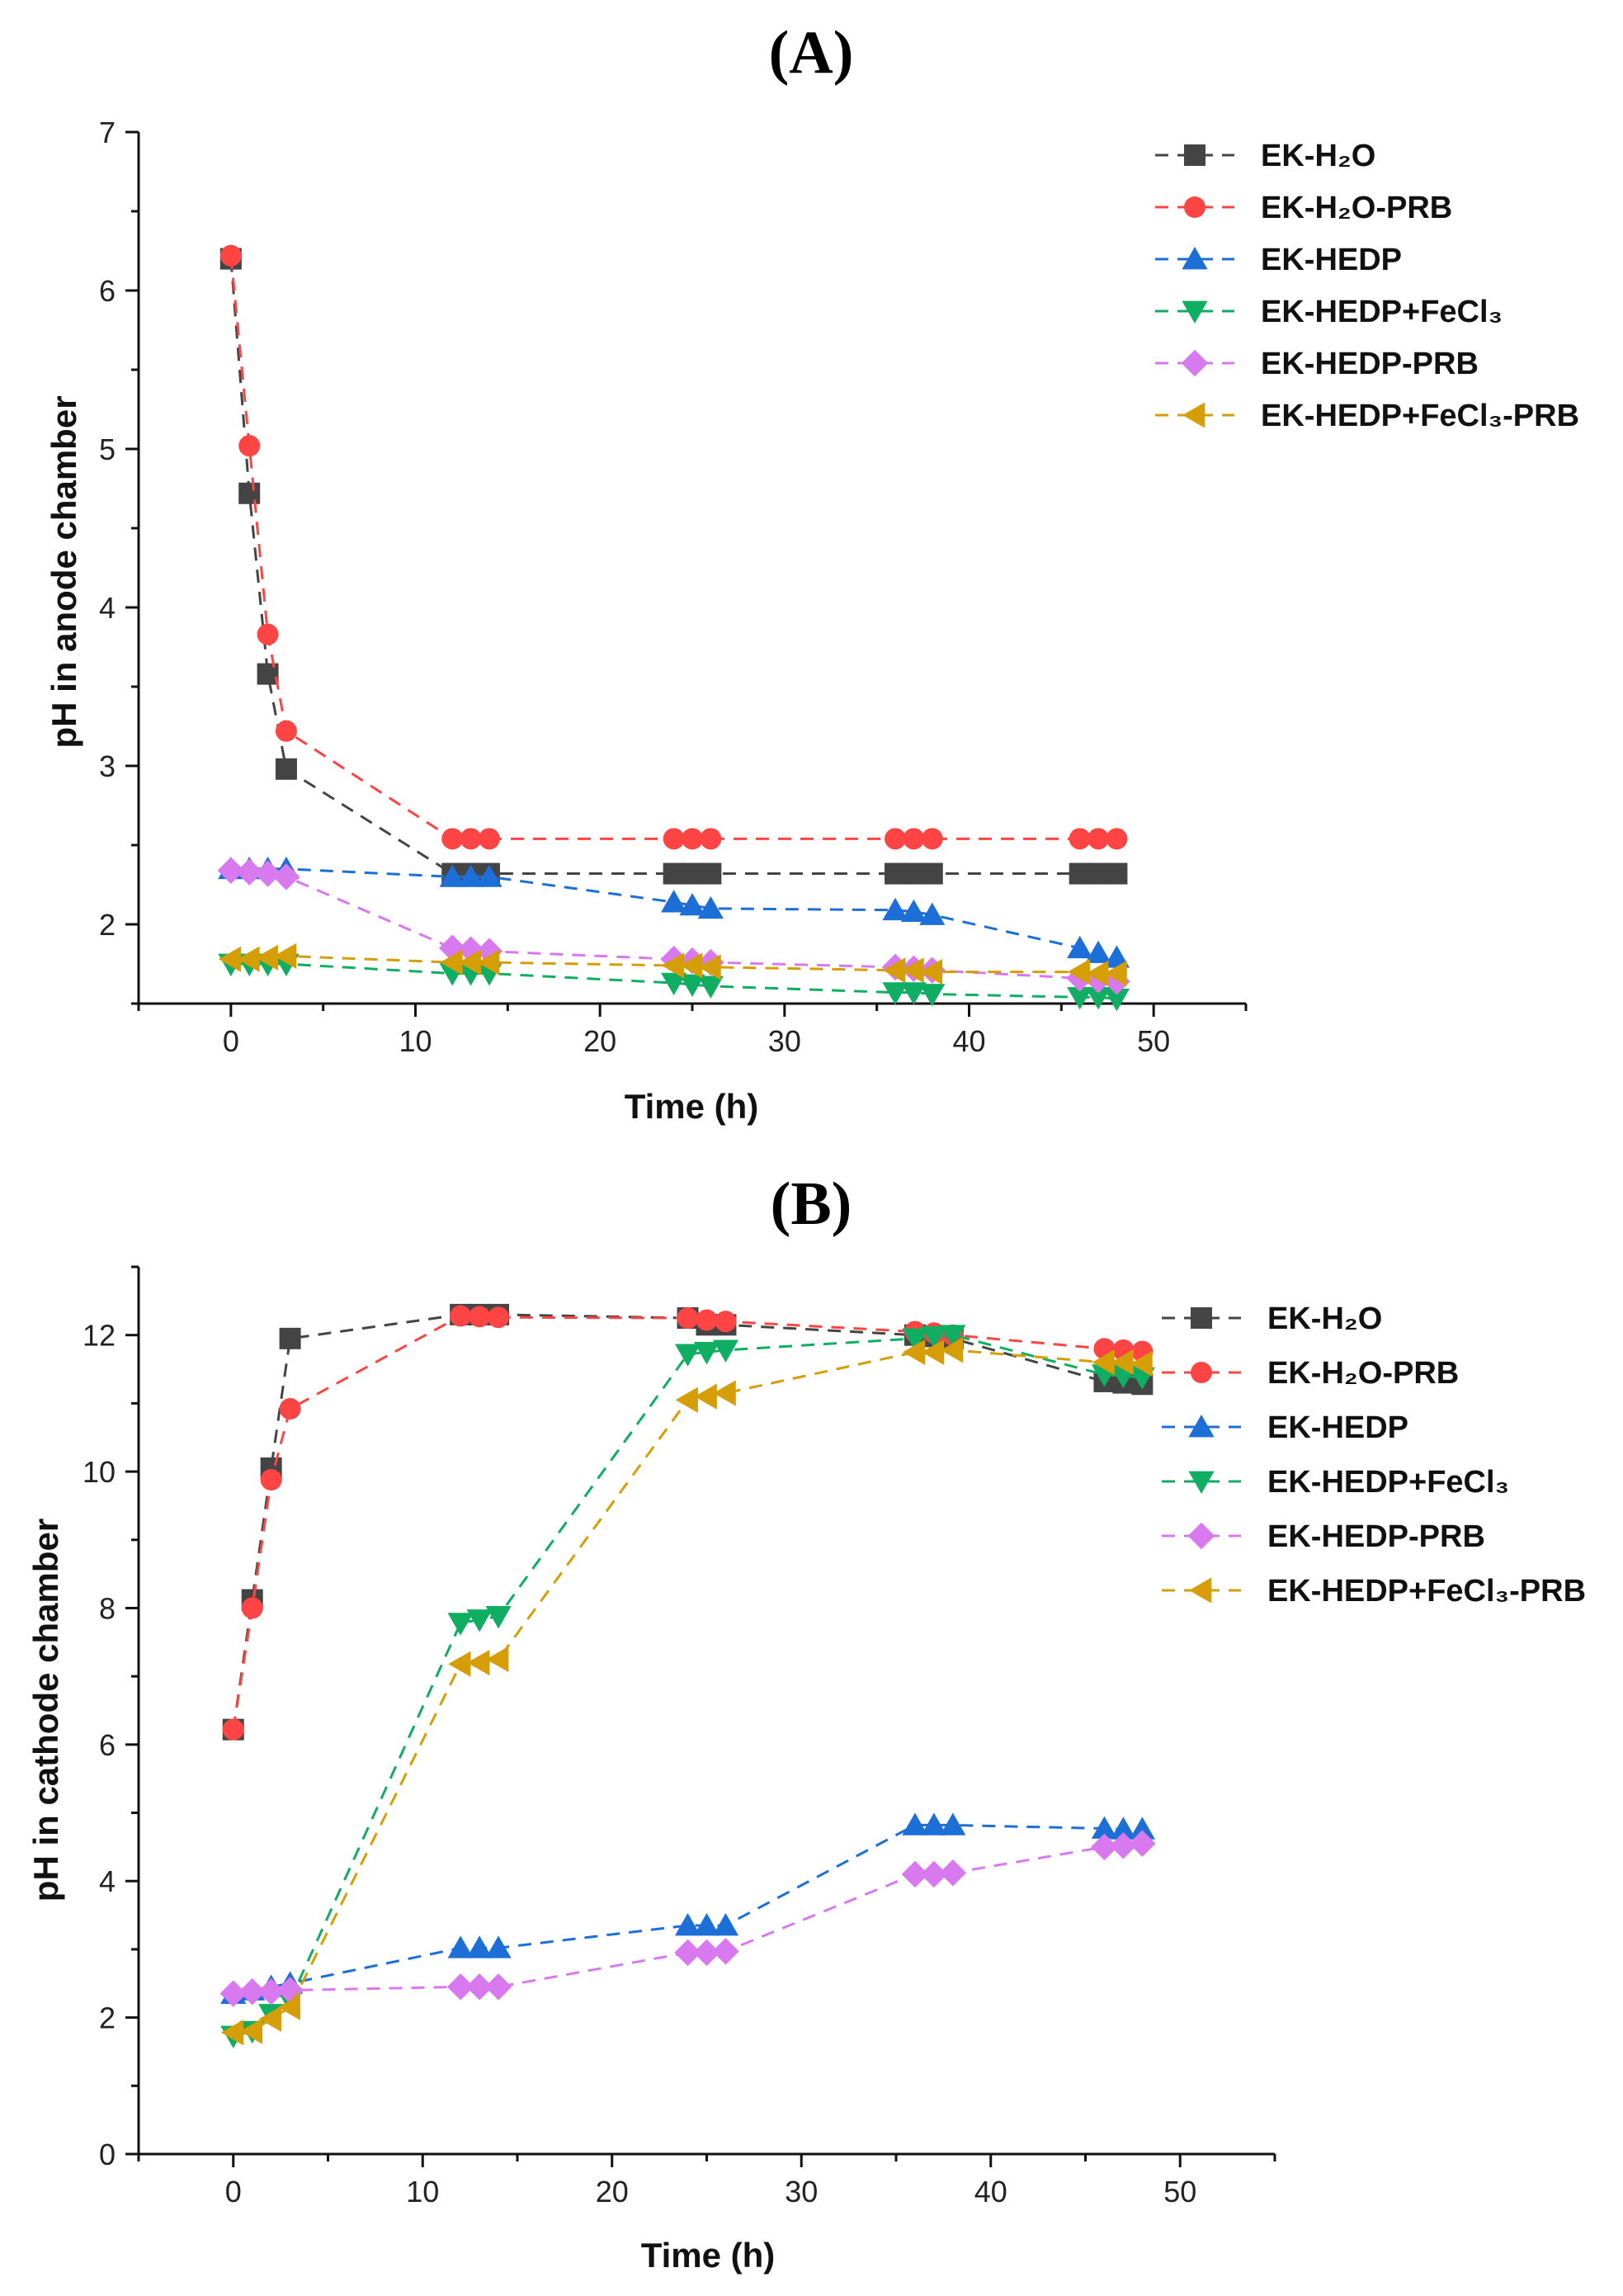 The width and height of the screenshot is (1623, 2296). What do you see at coordinates (1426, 1592) in the screenshot?
I see `panel-b-legend-label: EK-HEDP+FeCl₃-PRB` at bounding box center [1426, 1592].